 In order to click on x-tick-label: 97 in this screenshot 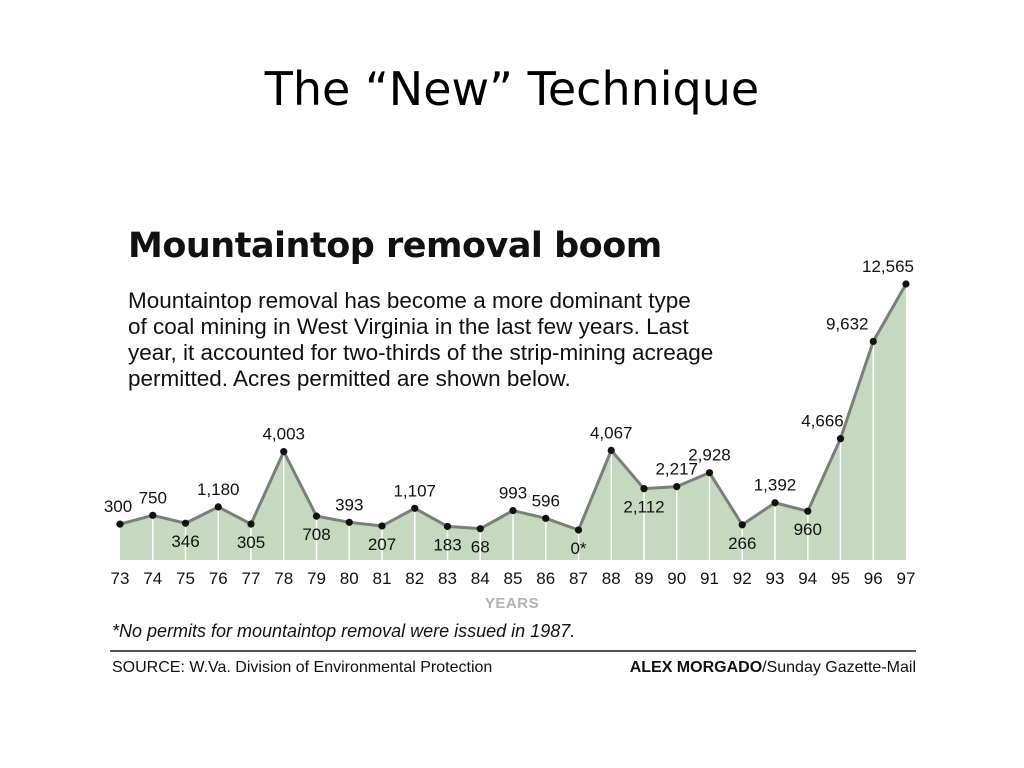, I will do `click(906, 578)`.